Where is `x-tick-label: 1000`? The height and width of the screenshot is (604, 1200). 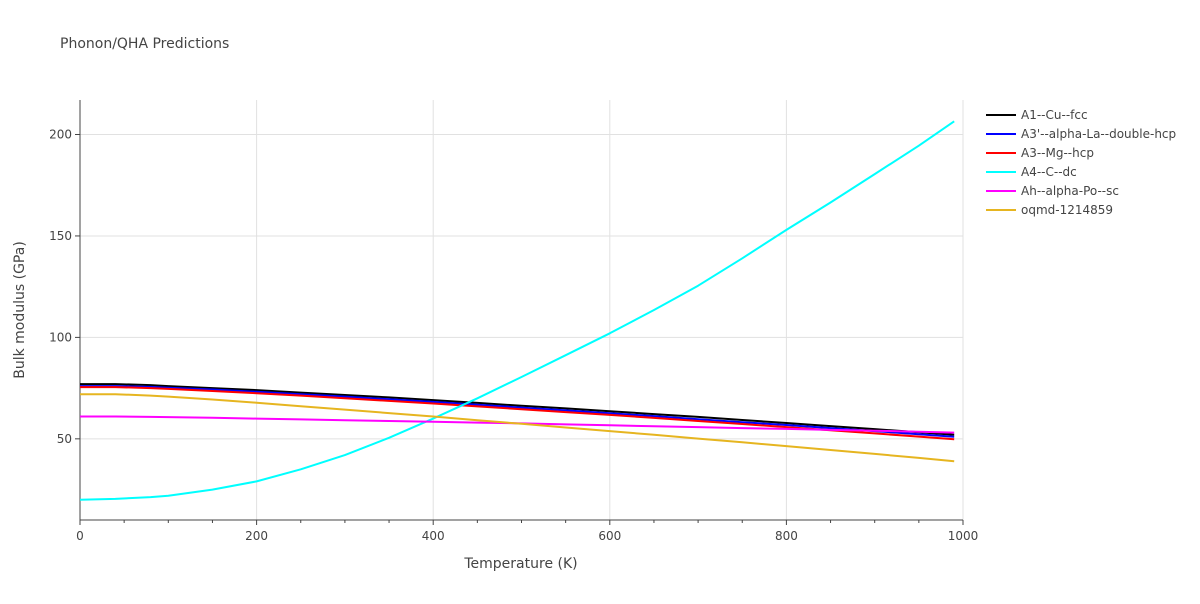
x-tick-label: 1000 is located at coordinates (963, 536).